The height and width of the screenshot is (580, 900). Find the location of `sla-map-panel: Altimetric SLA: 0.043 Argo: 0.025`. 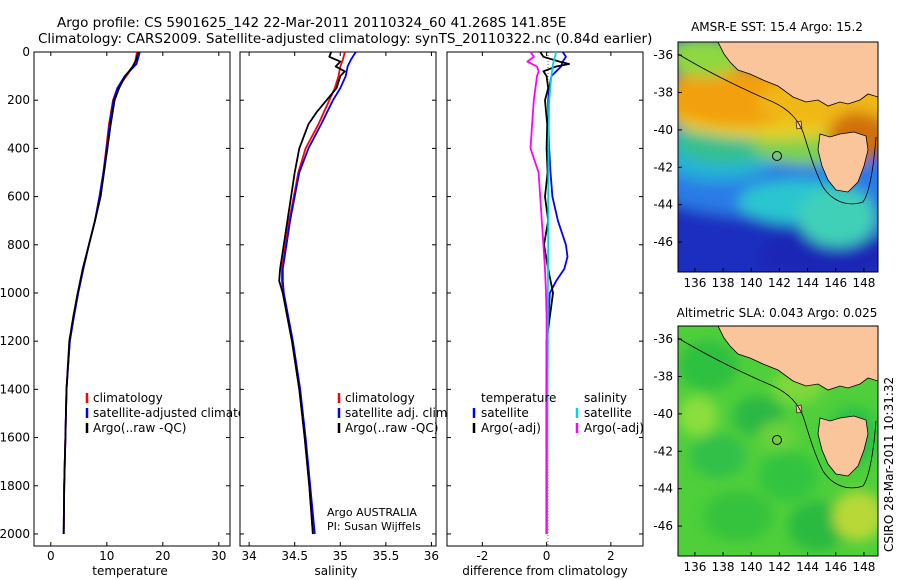

sla-map-panel: Altimetric SLA: 0.043 Argo: 0.025 is located at coordinates (766, 440).